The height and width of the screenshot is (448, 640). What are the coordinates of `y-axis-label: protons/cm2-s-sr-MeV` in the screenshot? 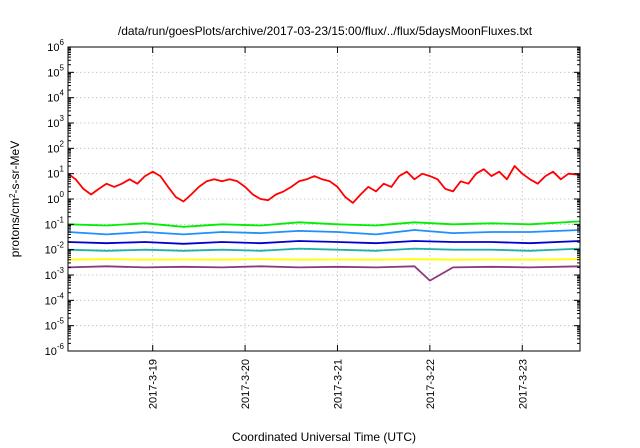 It's located at (15, 199).